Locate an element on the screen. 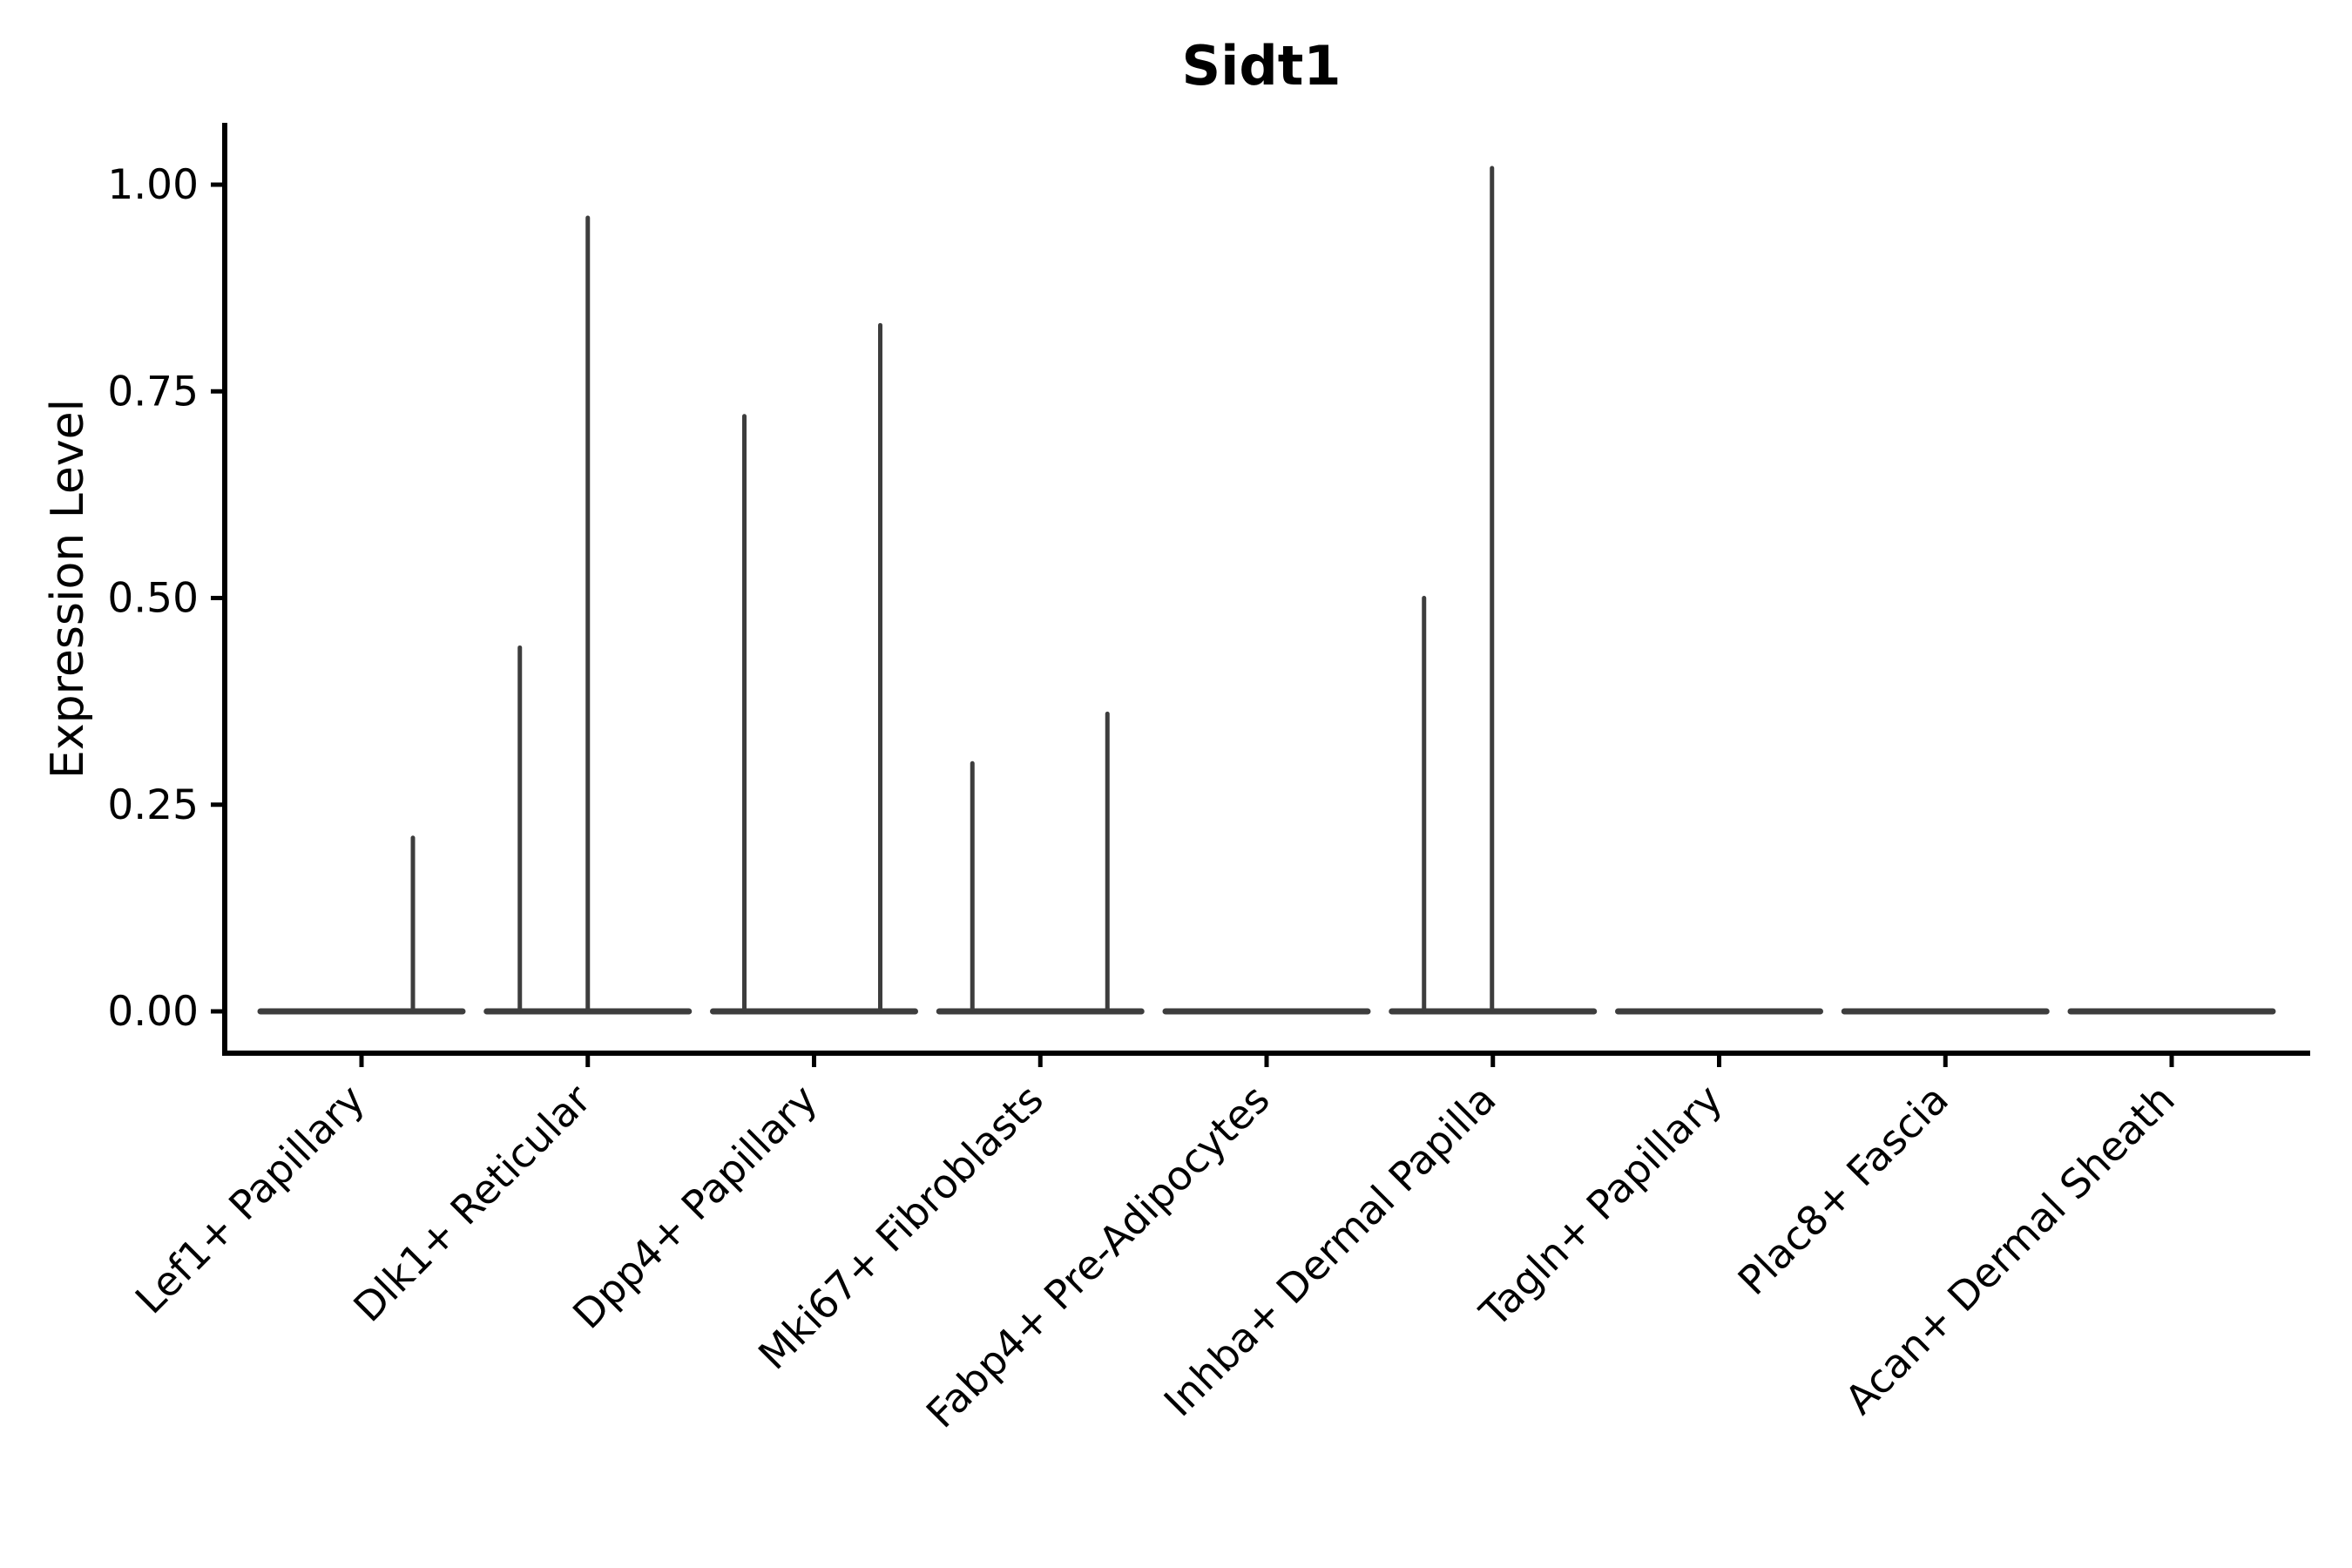 This screenshot has height=1568, width=2352. y-axis-tick-label: 0.50 is located at coordinates (153, 599).